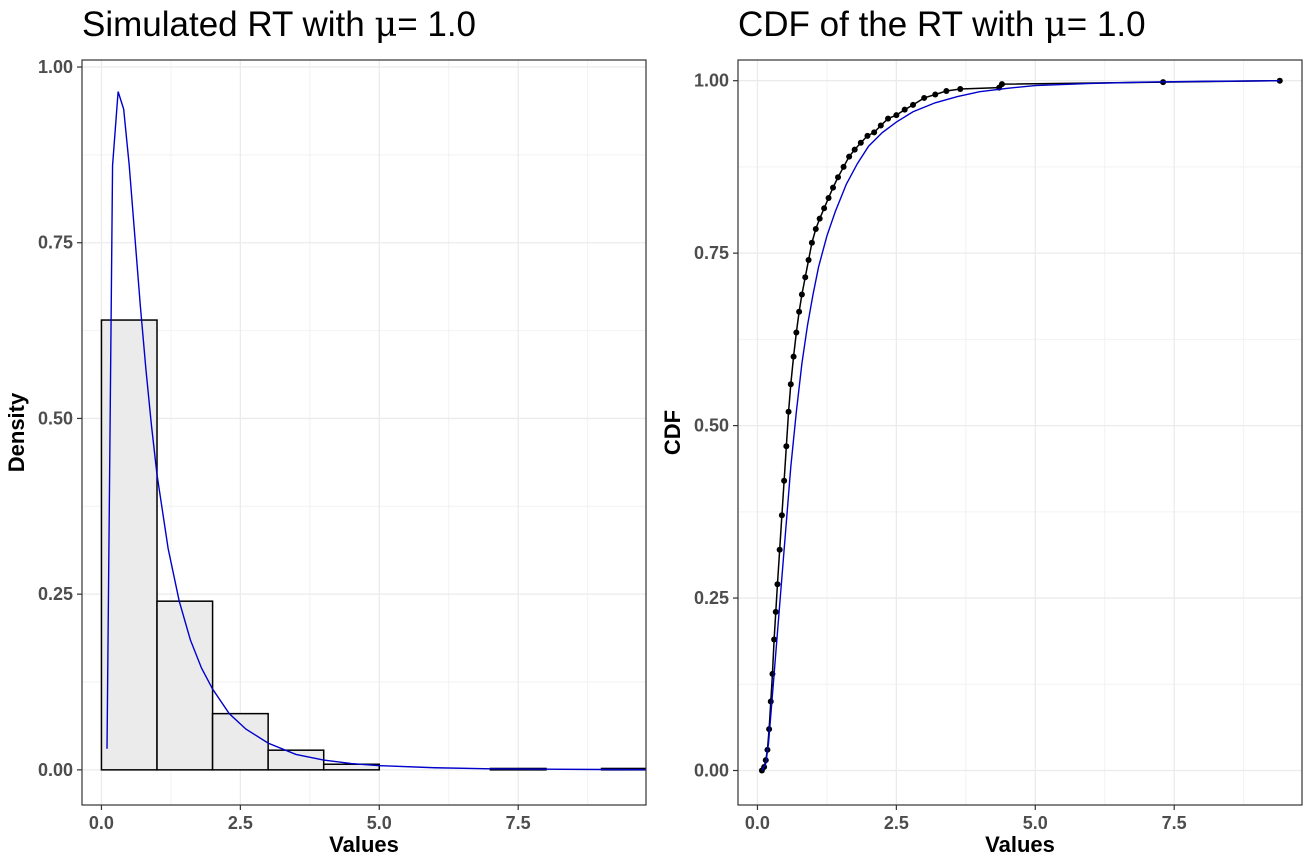  Describe the element at coordinates (942, 25) in the screenshot. I see `cdf-title: CDF of the RT with μ= 1.0` at that location.